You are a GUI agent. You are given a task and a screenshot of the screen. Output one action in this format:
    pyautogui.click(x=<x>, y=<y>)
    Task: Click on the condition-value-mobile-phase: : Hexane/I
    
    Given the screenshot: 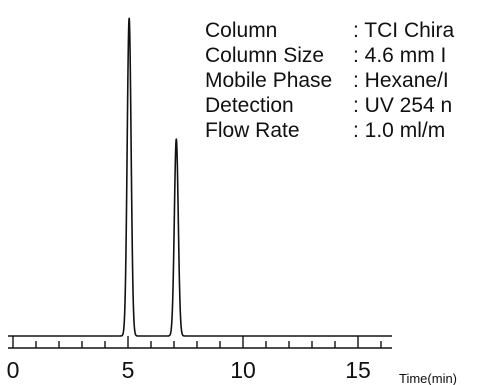 What is the action you would take?
    pyautogui.click(x=401, y=80)
    